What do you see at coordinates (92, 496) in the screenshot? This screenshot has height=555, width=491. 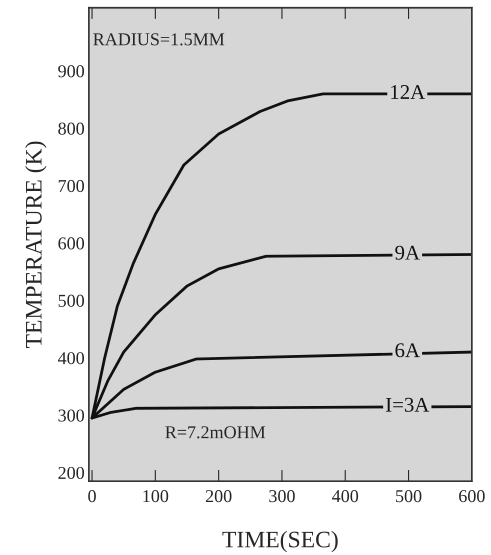 I see `x-tick-label: 0` at bounding box center [92, 496].